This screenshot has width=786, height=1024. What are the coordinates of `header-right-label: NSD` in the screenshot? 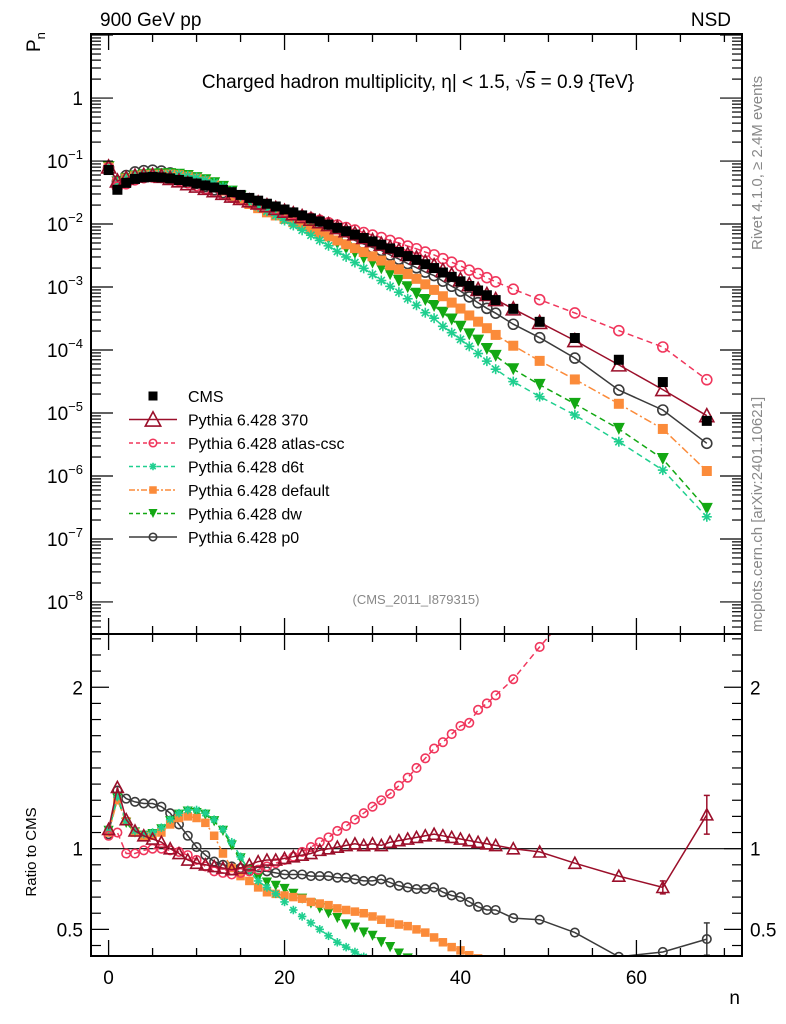 It's located at (711, 20).